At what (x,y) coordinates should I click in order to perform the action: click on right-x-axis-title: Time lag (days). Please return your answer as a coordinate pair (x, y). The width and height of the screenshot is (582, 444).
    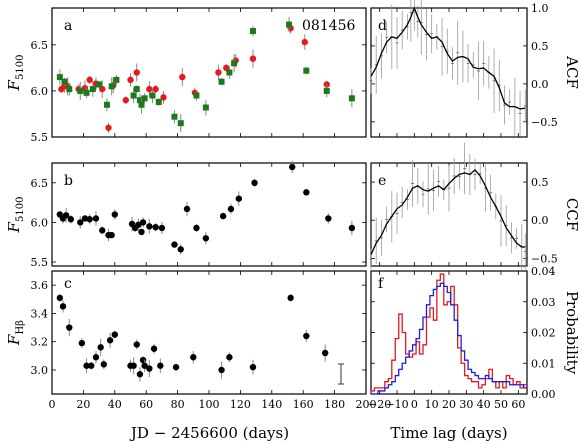
    Looking at the image, I should click on (448, 433).